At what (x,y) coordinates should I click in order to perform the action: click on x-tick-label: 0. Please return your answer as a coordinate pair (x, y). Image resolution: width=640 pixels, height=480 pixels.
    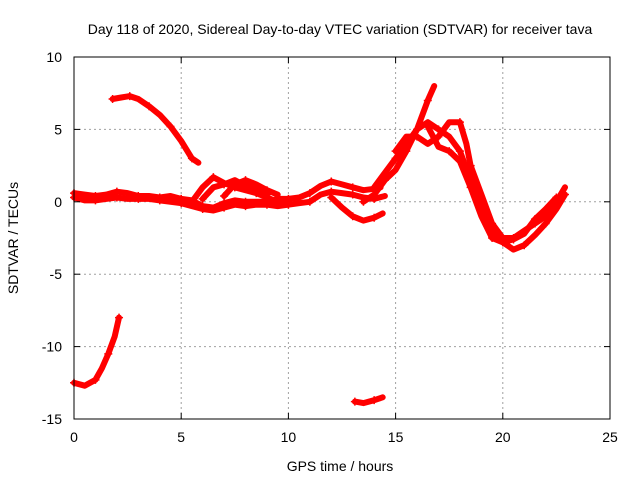
    Looking at the image, I should click on (74, 437).